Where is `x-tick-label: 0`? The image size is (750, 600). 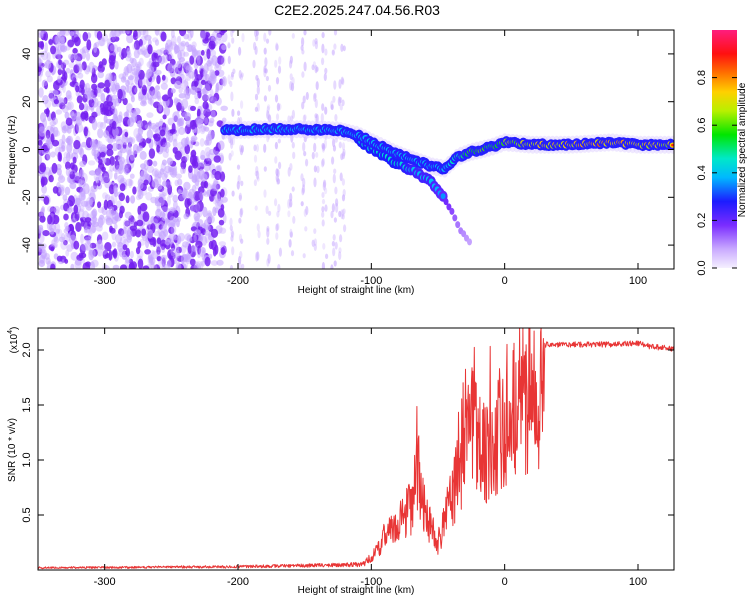
x-tick-label: 0 is located at coordinates (505, 281).